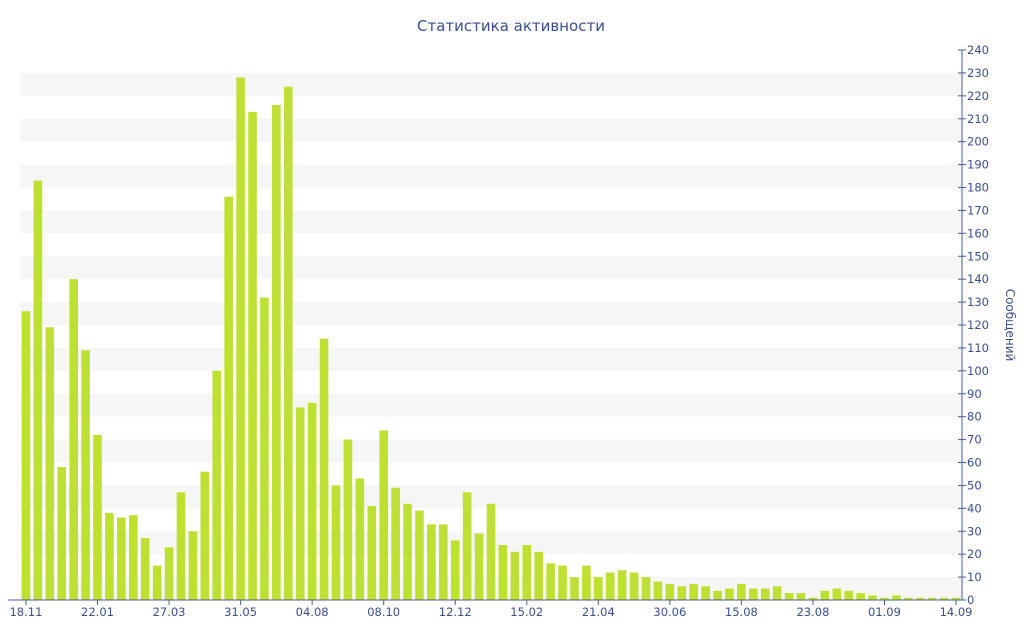 This screenshot has width=1024, height=640. Describe the element at coordinates (956, 612) in the screenshot. I see `x-tick-label: 14.09` at that location.